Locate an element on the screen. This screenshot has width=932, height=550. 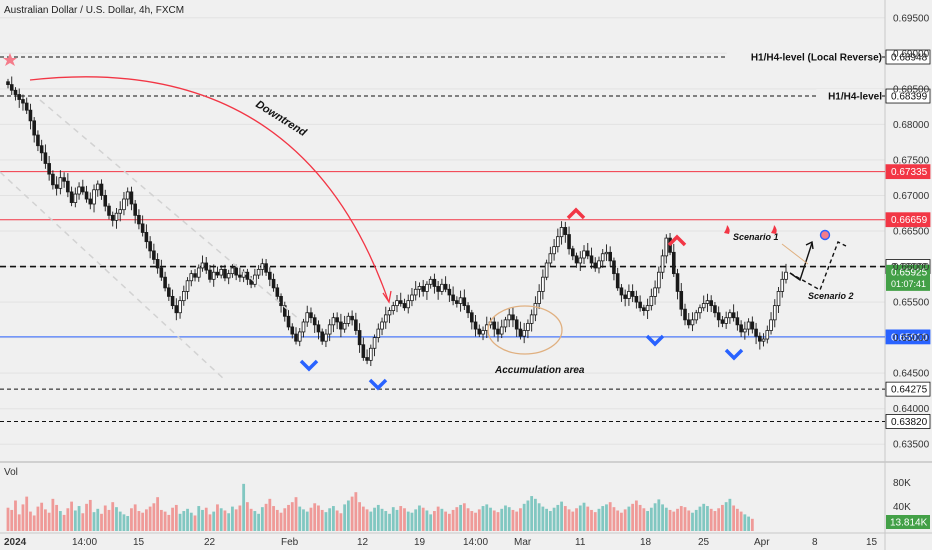
support-chevron-icon is located at coordinates (734, 354).